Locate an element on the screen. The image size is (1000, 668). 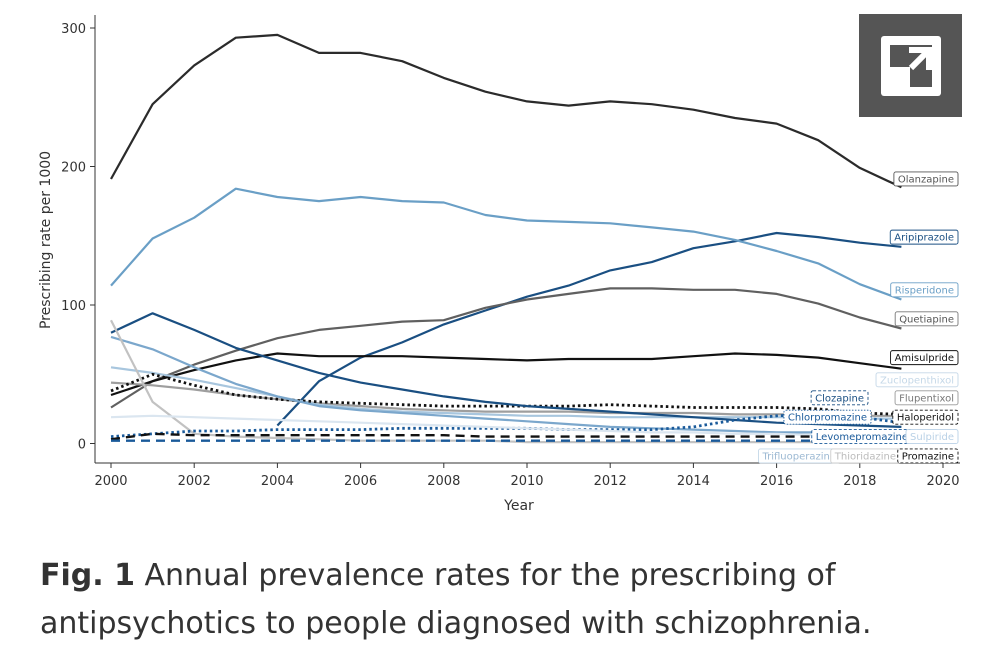
label-text-flupentixol: Flupentixol is located at coordinates (926, 398).